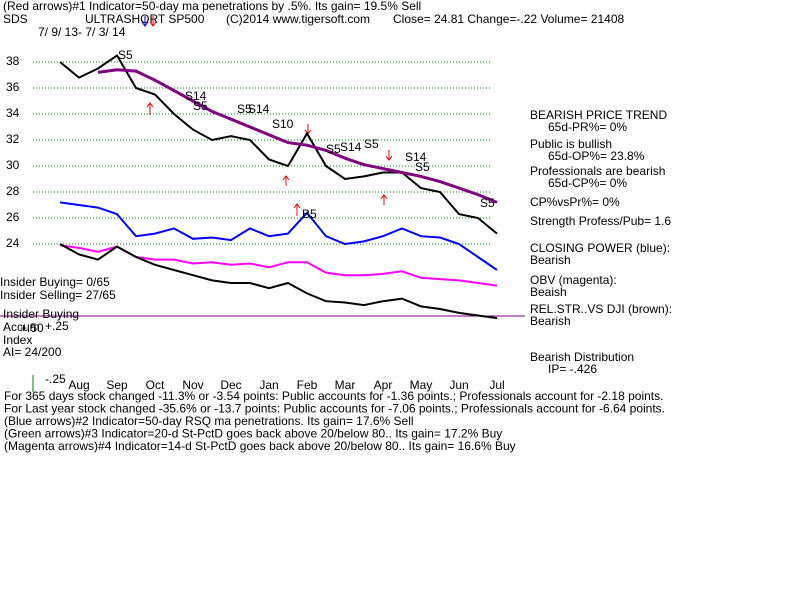  What do you see at coordinates (13, 165) in the screenshot?
I see `y-tick-label: 30` at bounding box center [13, 165].